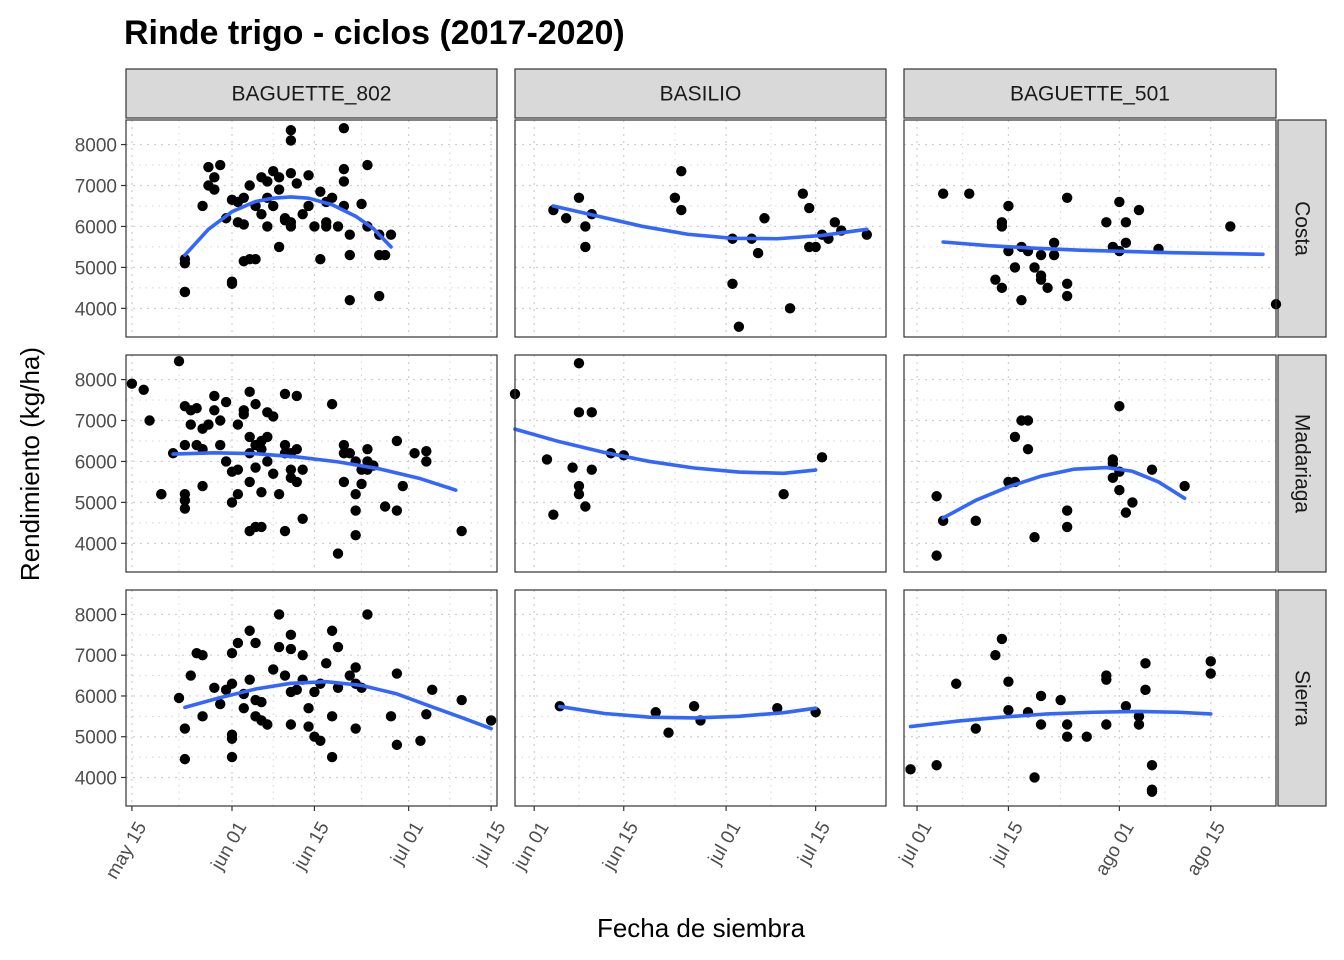 The image size is (1344, 960). Describe the element at coordinates (1206, 848) in the screenshot. I see `x-tick-label: ago 15` at that location.